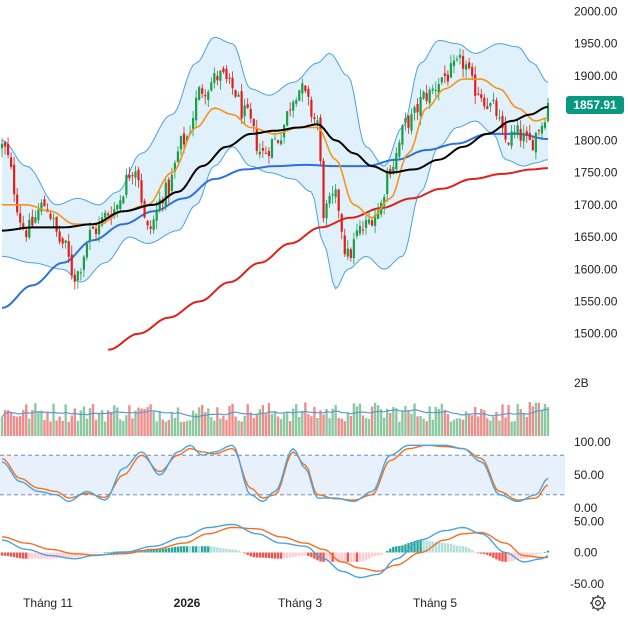  Describe the element at coordinates (275, 413) in the screenshot. I see `volume-ma-line` at that location.